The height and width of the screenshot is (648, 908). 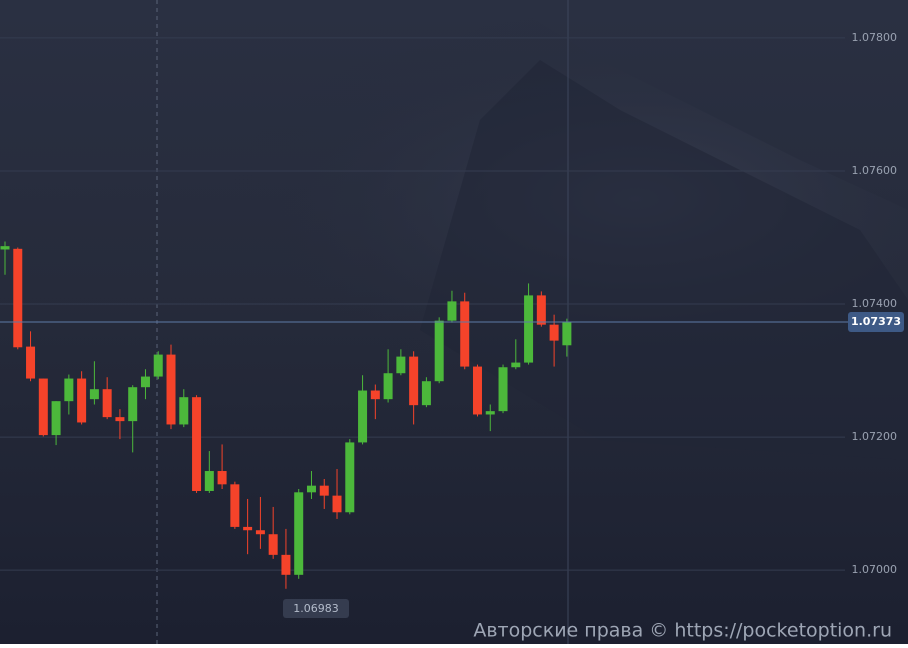 What do you see at coordinates (875, 37) in the screenshot?
I see `y-tick-label: 1.07800` at bounding box center [875, 37].